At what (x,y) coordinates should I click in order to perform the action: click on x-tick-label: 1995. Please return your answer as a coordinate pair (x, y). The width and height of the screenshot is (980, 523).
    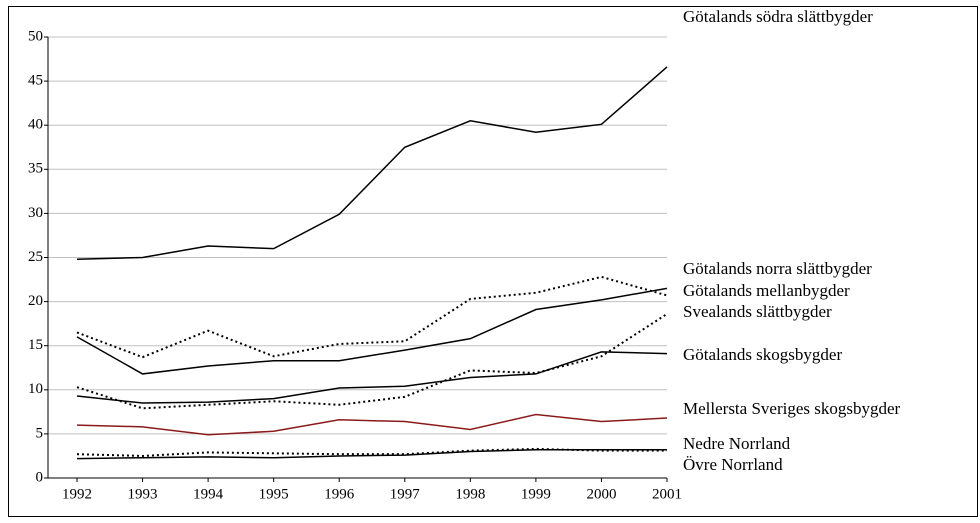
    Looking at the image, I should click on (274, 494).